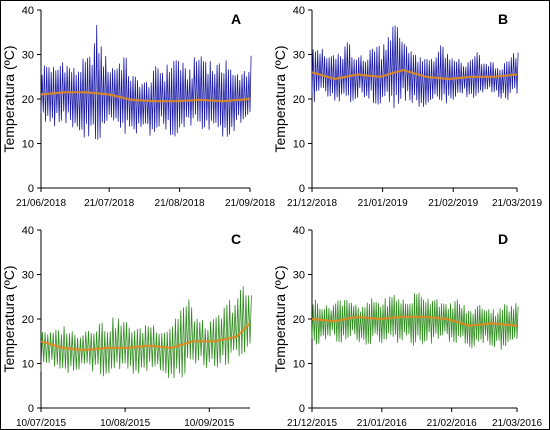  I want to click on x-tick-label: 21/08/2018, so click(180, 203).